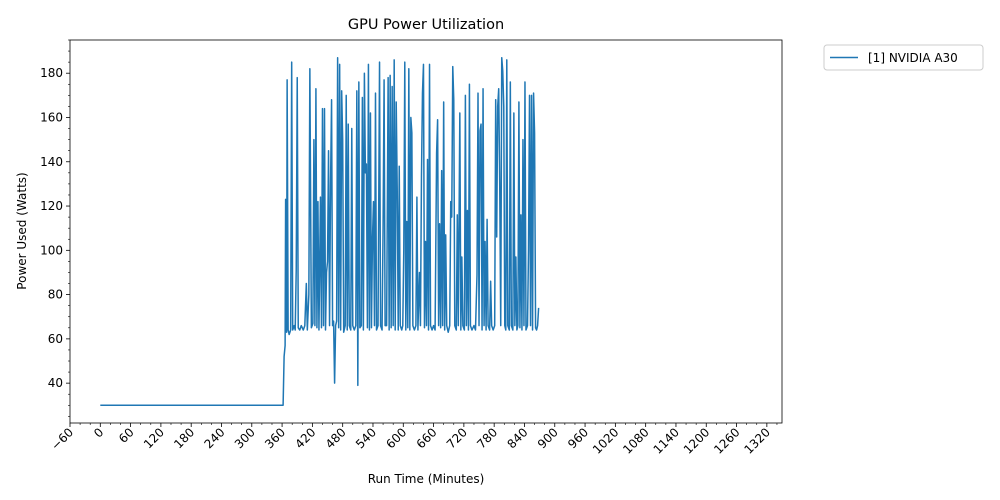 This screenshot has width=1000, height=500. I want to click on legend-box, so click(903, 57).